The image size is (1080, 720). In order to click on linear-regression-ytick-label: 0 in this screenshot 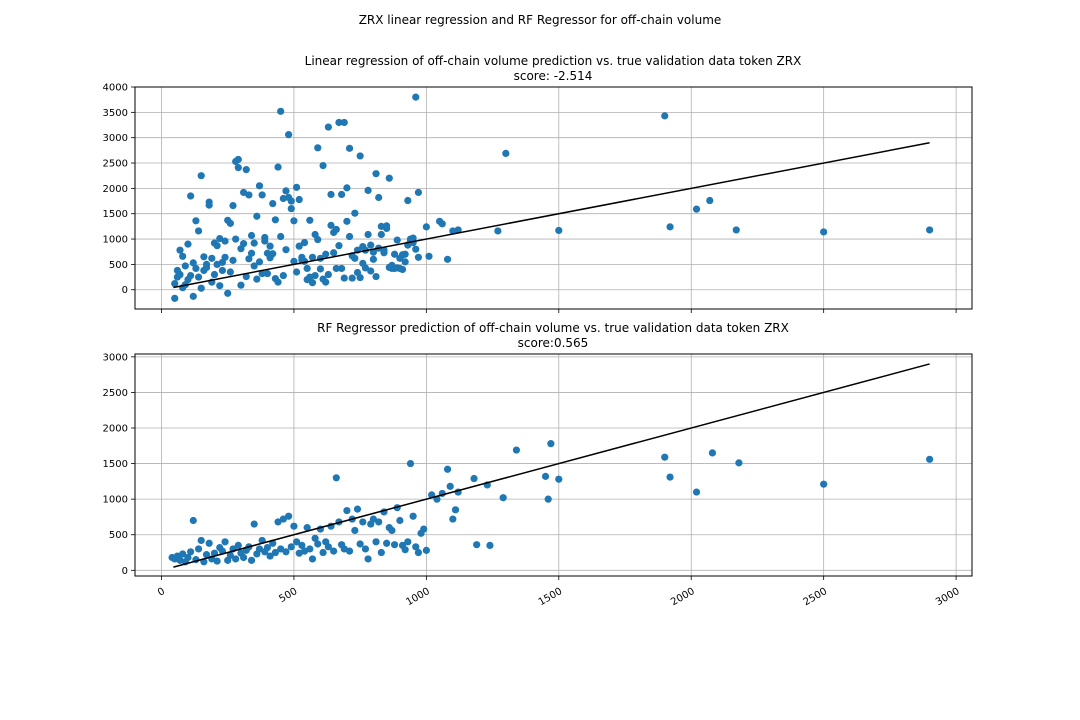, I will do `click(125, 290)`.